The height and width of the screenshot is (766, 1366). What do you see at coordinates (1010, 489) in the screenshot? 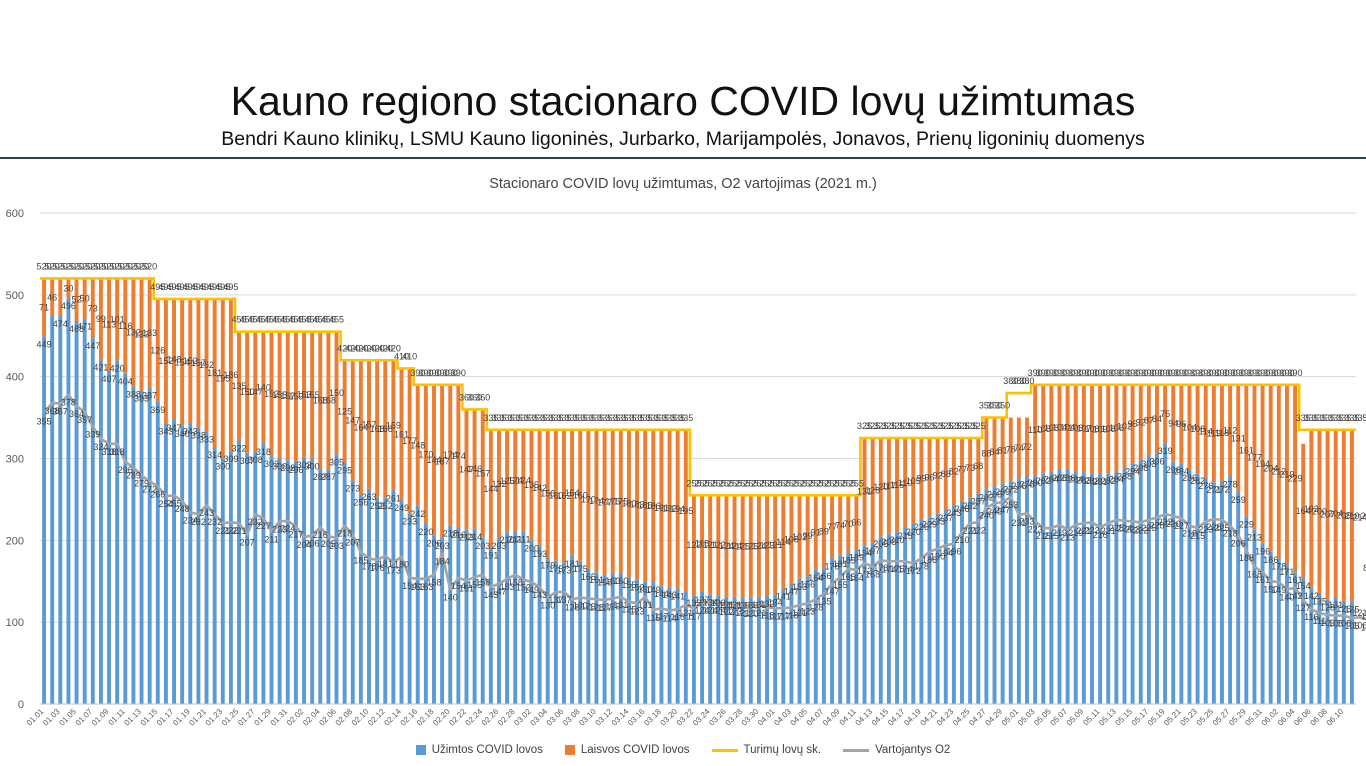
I see `data-label-occupied: 272` at bounding box center [1010, 489].